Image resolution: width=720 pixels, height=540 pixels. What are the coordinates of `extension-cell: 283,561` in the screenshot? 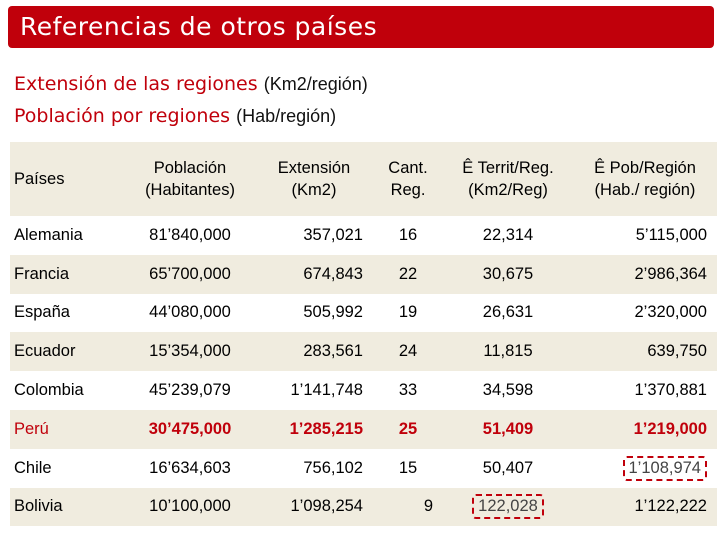 It's located at (314, 352).